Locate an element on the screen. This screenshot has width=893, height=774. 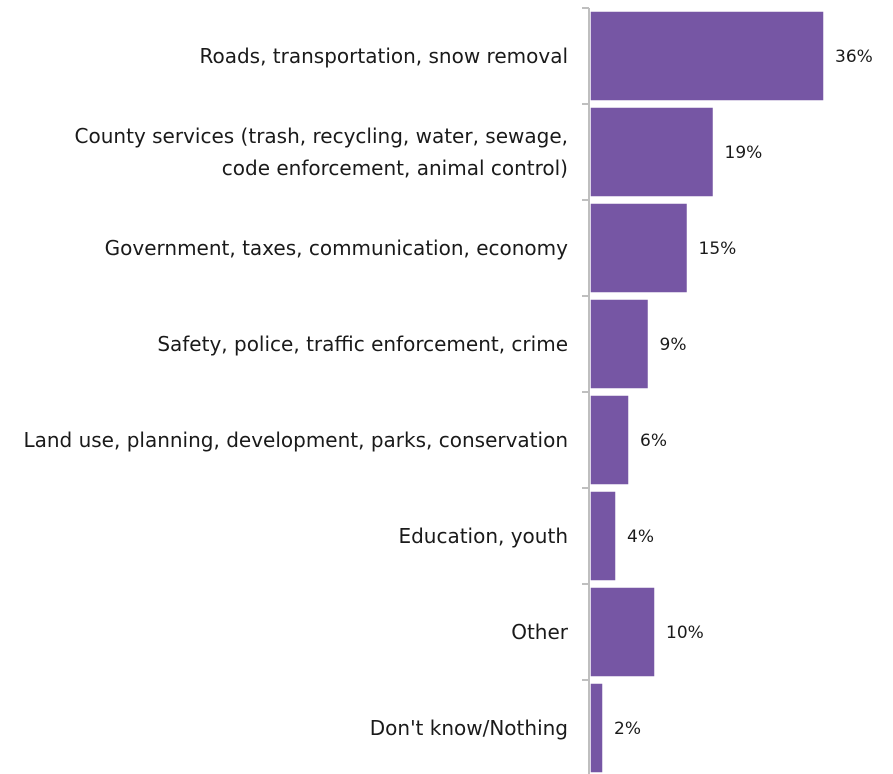
value-label: 10% is located at coordinates (685, 633).